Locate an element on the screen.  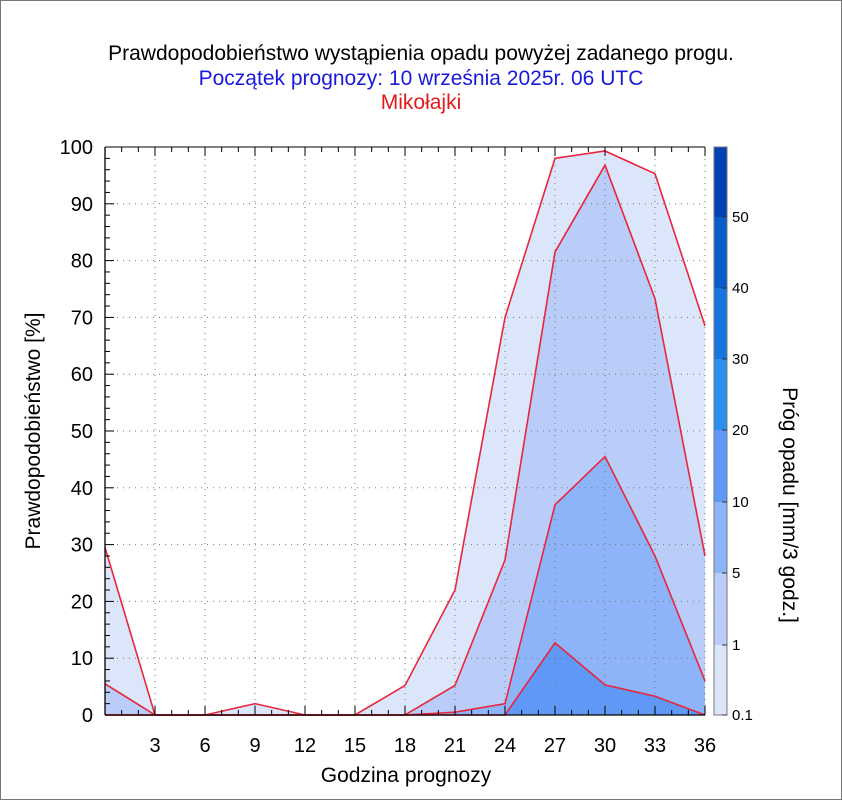
x-tick-label: 15 is located at coordinates (355, 746).